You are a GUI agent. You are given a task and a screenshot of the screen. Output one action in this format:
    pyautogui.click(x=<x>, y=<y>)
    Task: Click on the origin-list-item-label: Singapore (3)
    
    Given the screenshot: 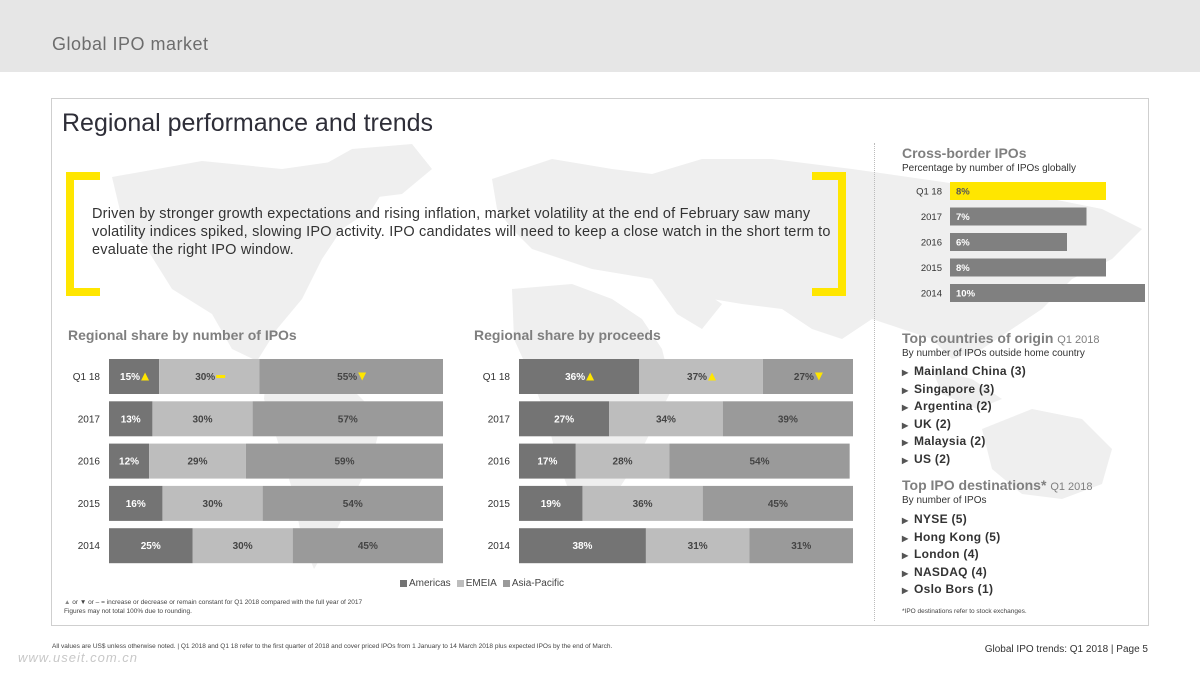 What is the action you would take?
    pyautogui.click(x=954, y=388)
    